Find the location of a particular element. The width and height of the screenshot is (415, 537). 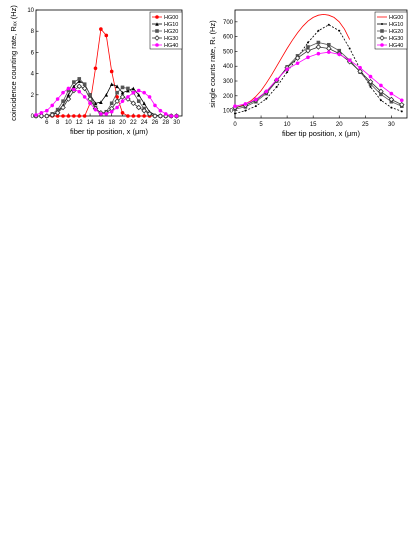

x-axis-label: fiber tip position, x (μm) is located at coordinates (109, 131).